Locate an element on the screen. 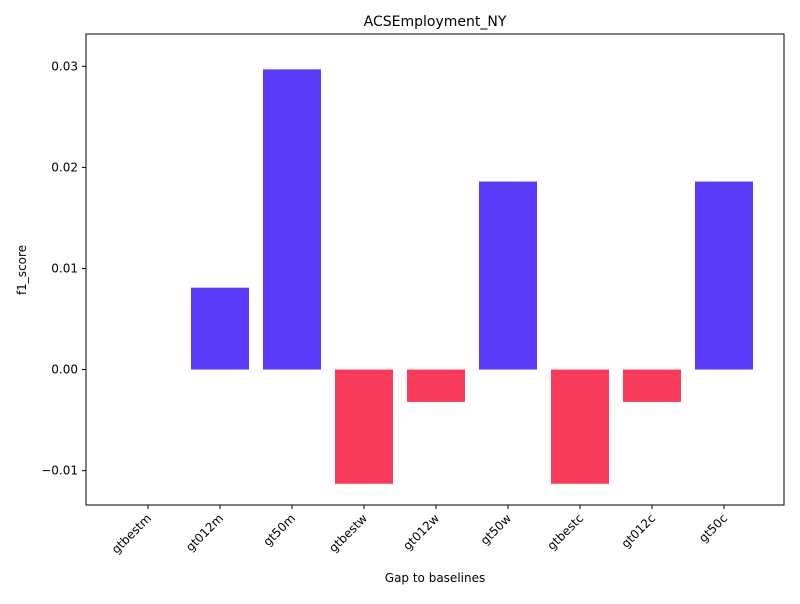  bar-gt012m is located at coordinates (220, 328).